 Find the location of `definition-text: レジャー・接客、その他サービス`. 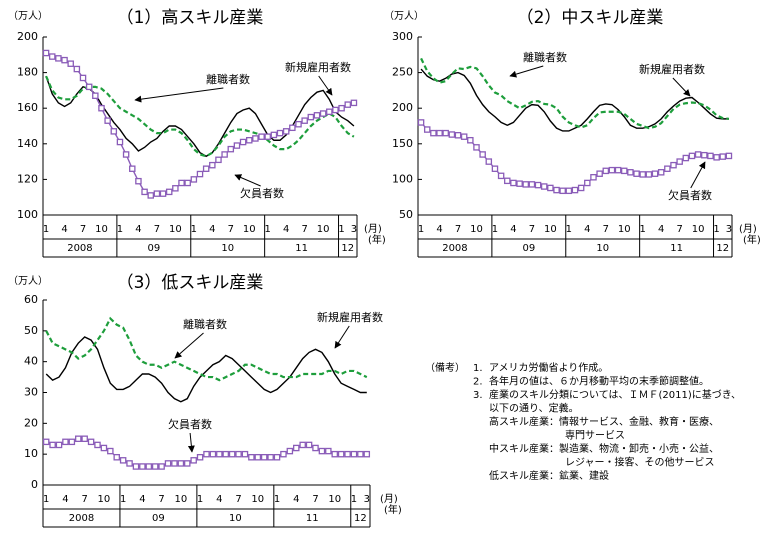

definition-text: レジャー・接客、その他サービス is located at coordinates (640, 462).